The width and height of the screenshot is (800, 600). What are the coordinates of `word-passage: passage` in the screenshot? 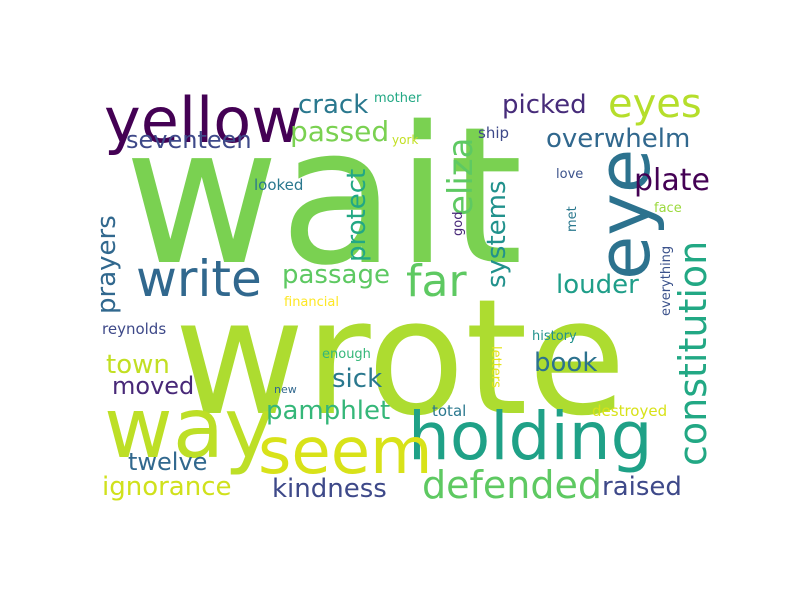 It's located at (336, 275).